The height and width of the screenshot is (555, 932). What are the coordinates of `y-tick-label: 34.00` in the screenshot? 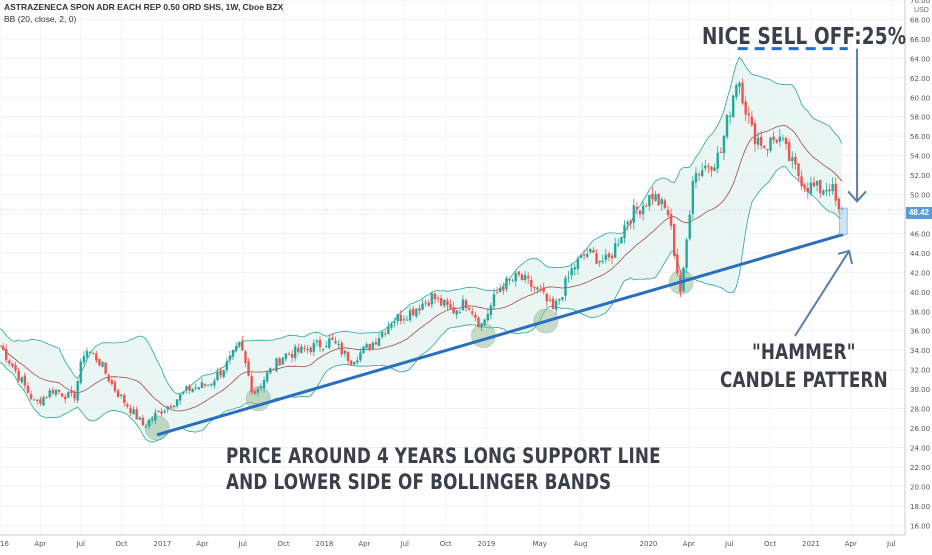 It's located at (920, 351).